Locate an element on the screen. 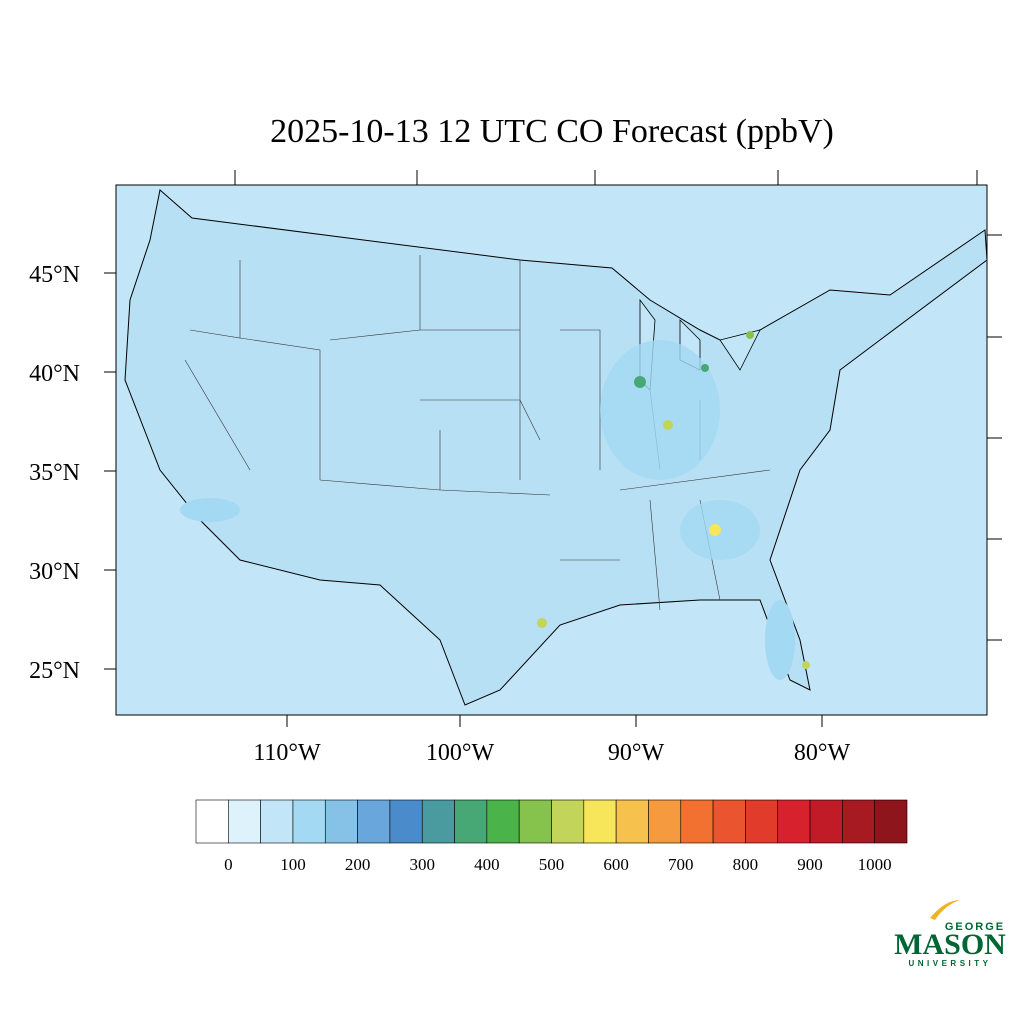 The width and height of the screenshot is (1024, 1024). logo: GEORGE MASON UNIVERSITY is located at coordinates (950, 934).